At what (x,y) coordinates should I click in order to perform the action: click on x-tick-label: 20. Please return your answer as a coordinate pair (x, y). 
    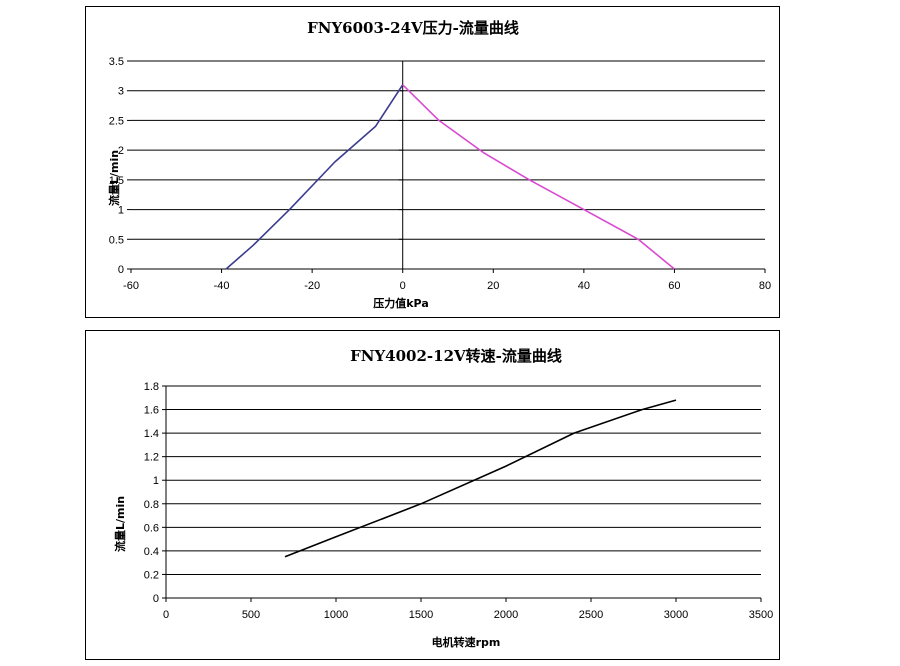
    Looking at the image, I should click on (493, 286).